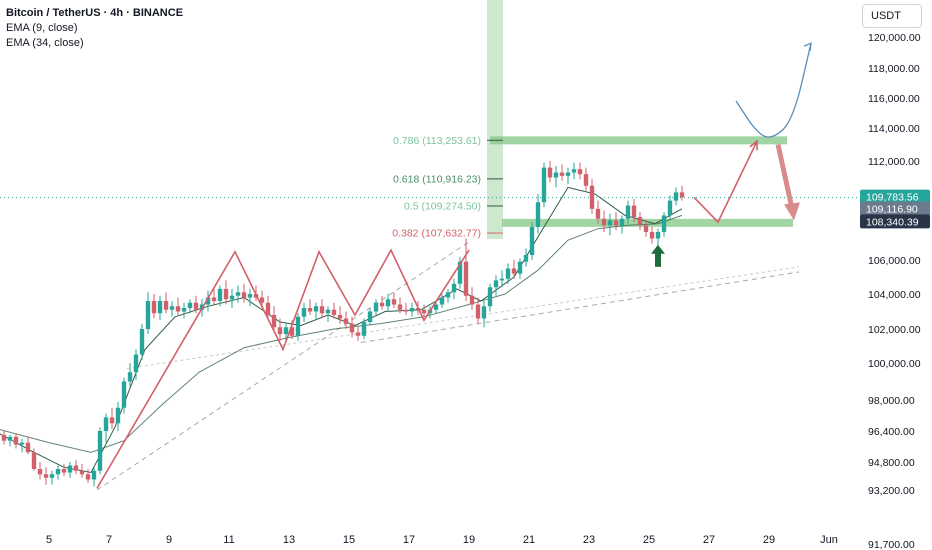 This screenshot has width=932, height=550. What do you see at coordinates (437, 179) in the screenshot?
I see `fib-label: 0.618 (110,916.23)` at bounding box center [437, 179].